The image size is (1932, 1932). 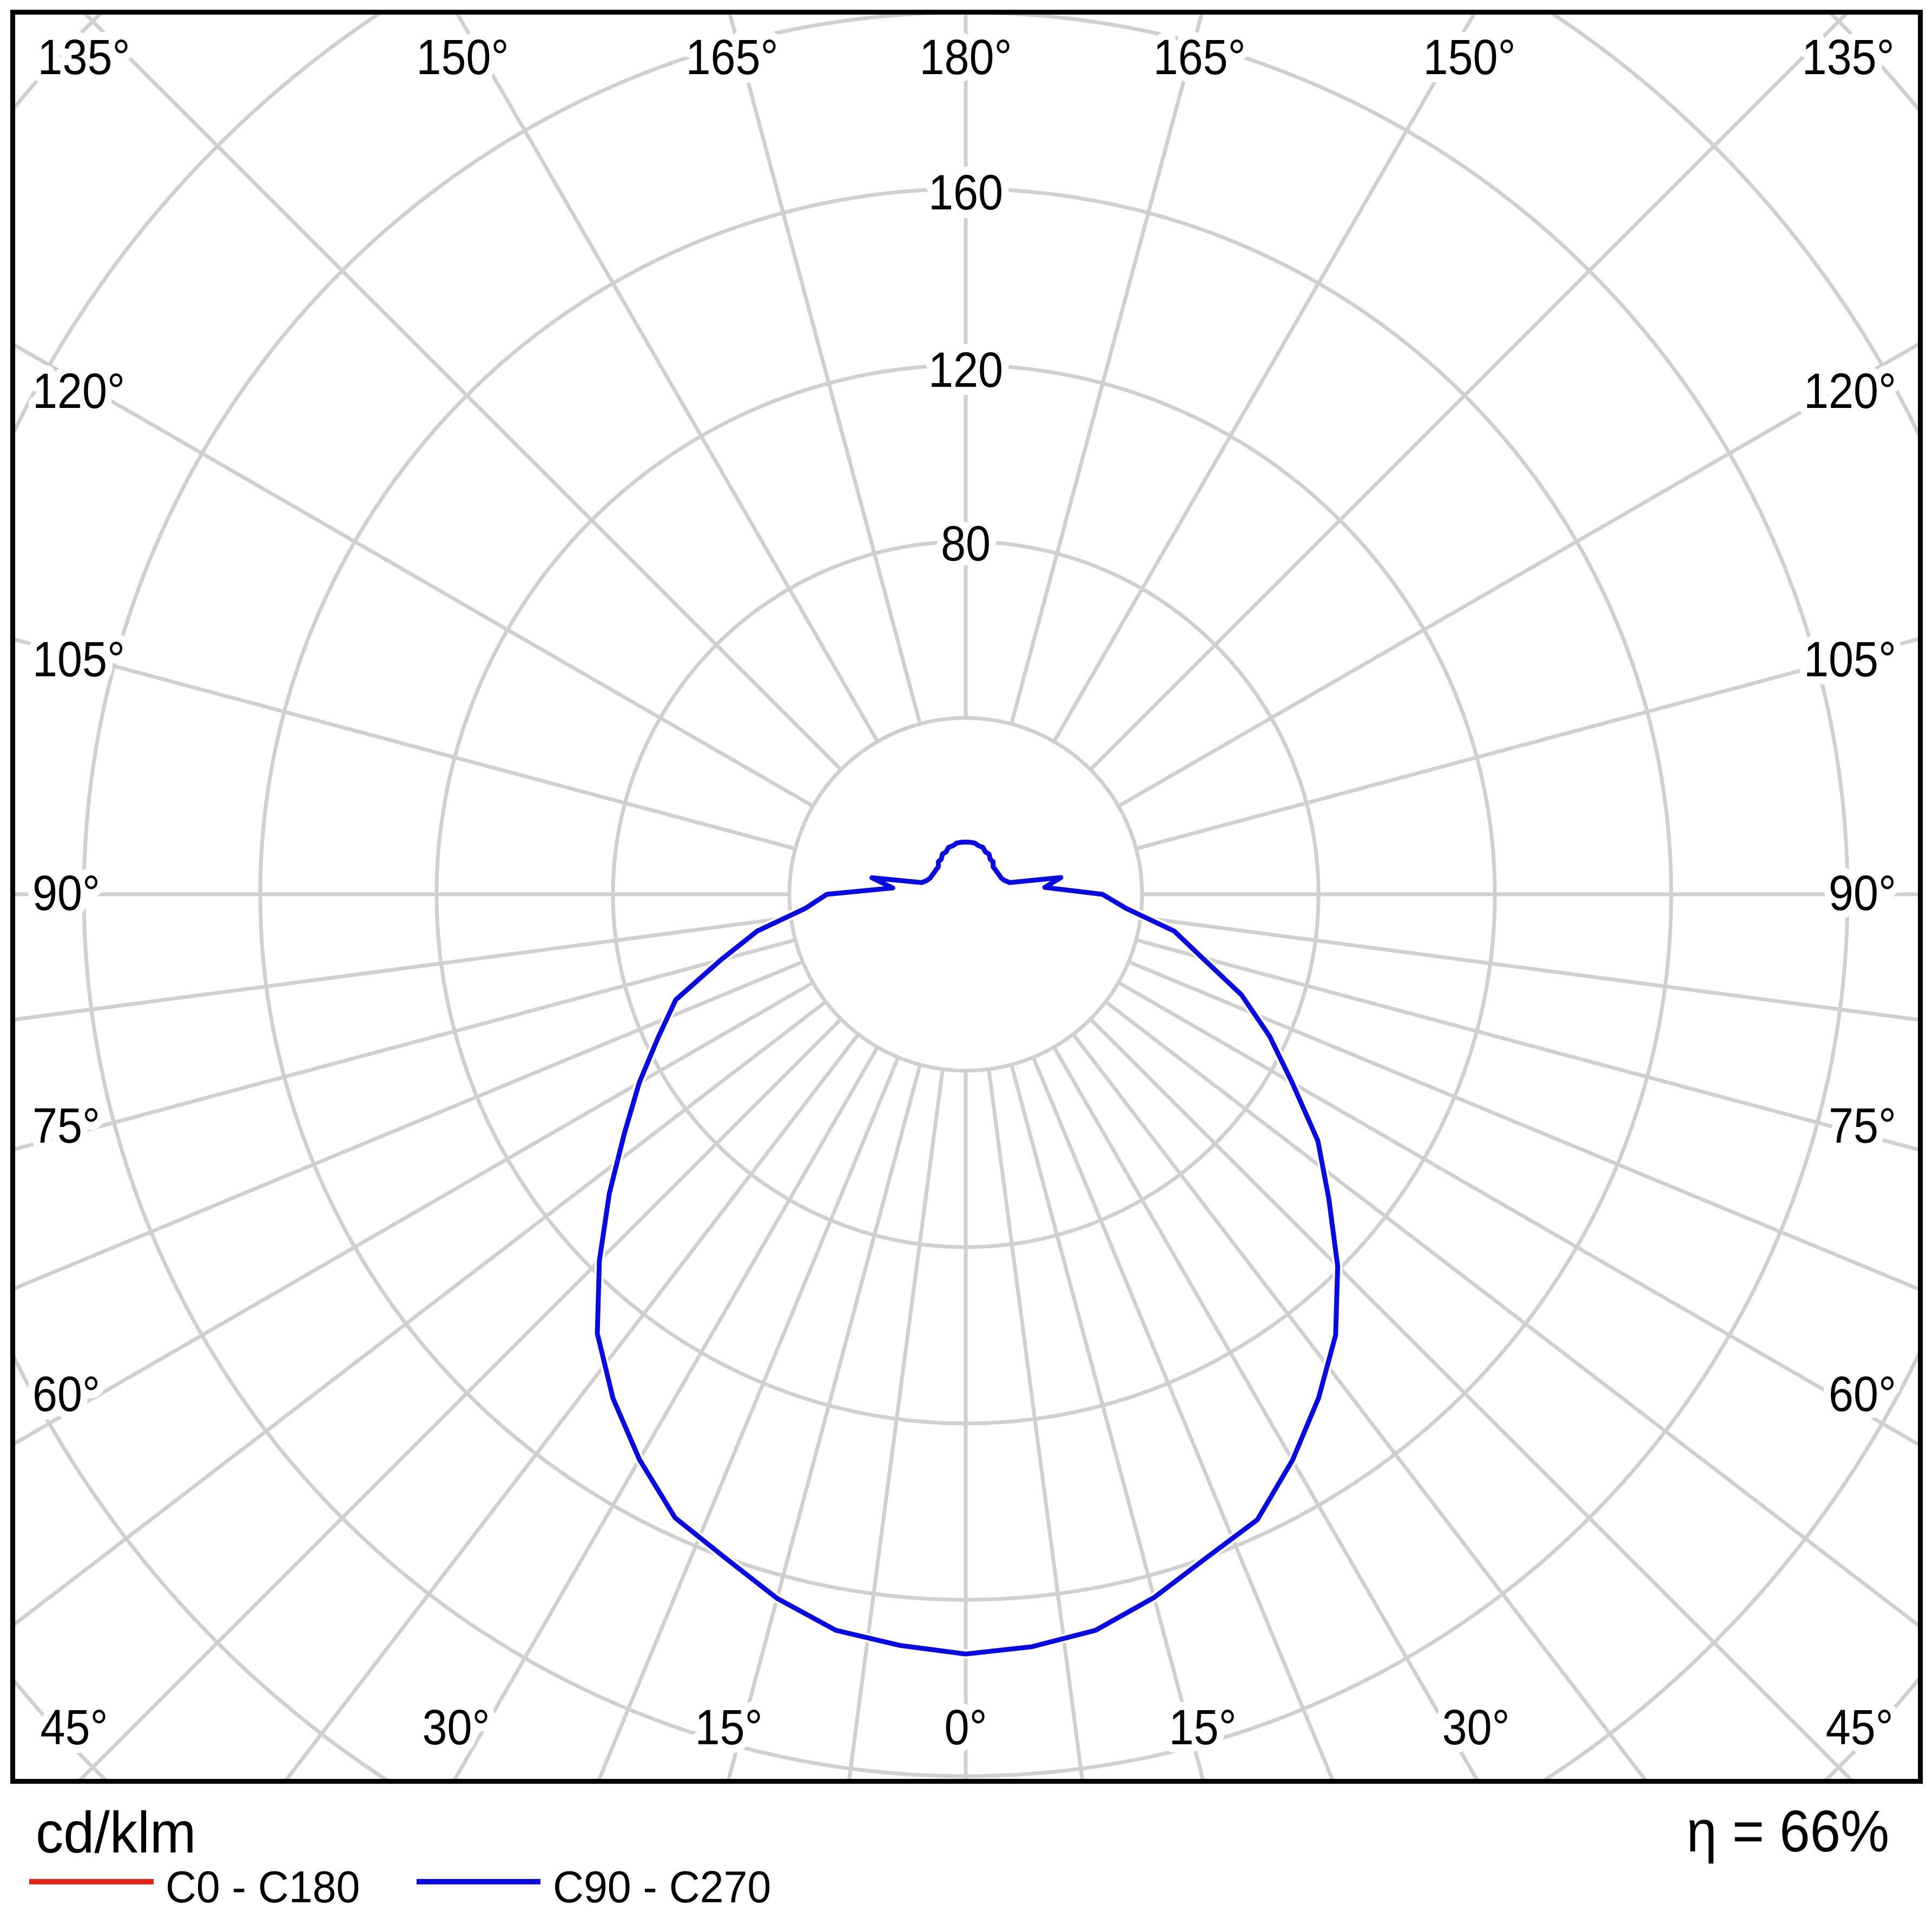 What do you see at coordinates (263, 1887) in the screenshot?
I see `svg-text: C0 - C180` at bounding box center [263, 1887].